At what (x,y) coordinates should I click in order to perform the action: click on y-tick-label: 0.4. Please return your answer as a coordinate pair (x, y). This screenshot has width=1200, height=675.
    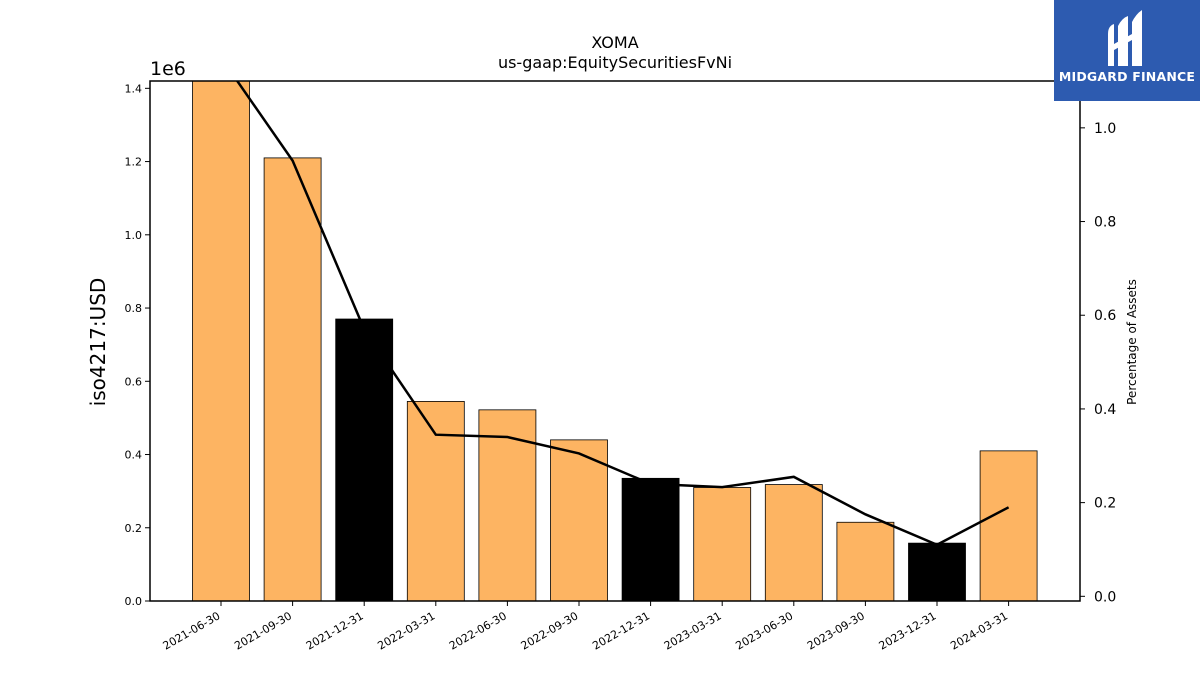
    Looking at the image, I should click on (134, 455).